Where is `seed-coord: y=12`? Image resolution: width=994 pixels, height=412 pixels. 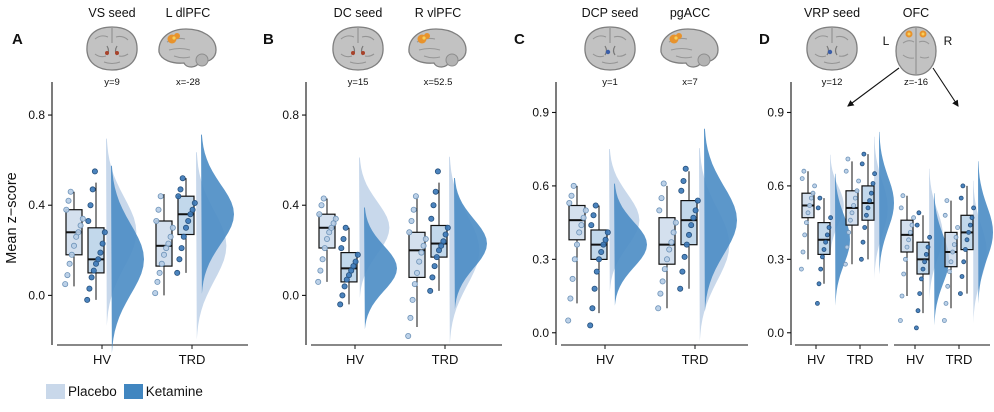
seed-coord: y=12 is located at coordinates (832, 82).